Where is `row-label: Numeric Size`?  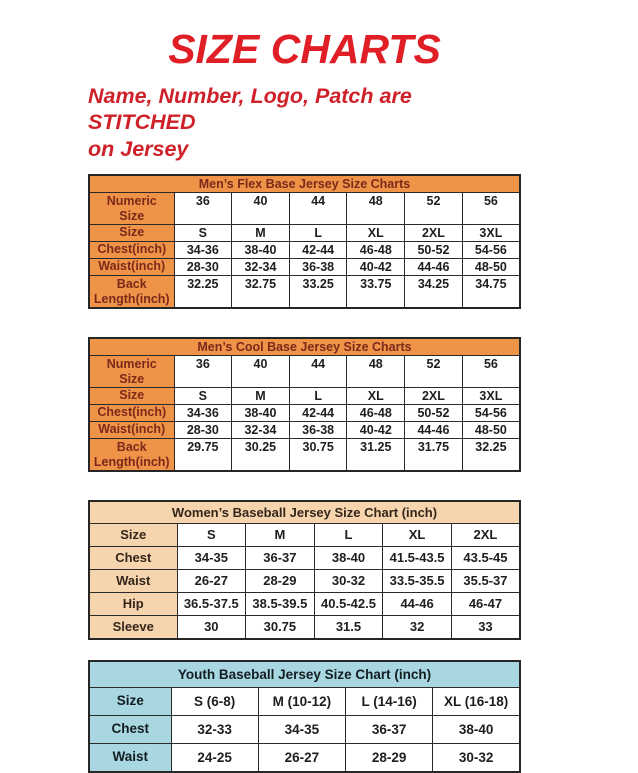 row-label: Numeric Size is located at coordinates (131, 208).